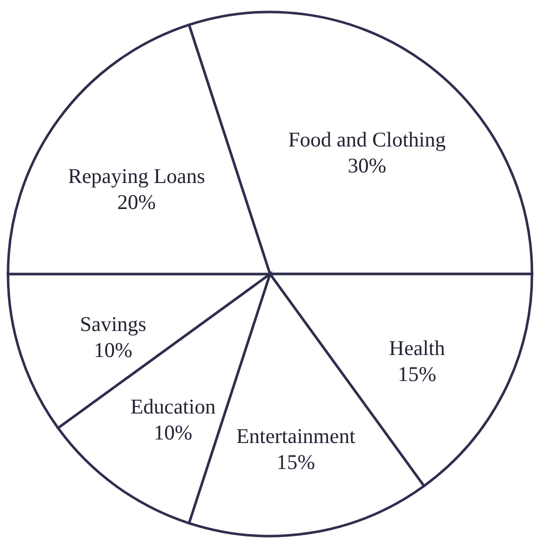 Image resolution: width=540 pixels, height=548 pixels. I want to click on slice-label: Health, so click(417, 348).